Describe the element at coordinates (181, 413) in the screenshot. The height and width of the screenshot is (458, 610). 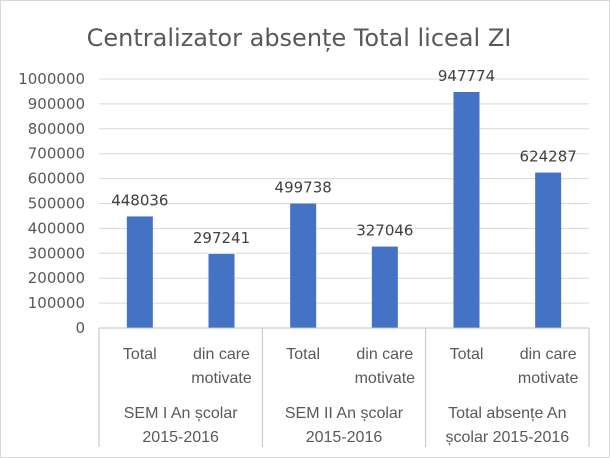
I see `group-label: SEM I An școlar` at that location.